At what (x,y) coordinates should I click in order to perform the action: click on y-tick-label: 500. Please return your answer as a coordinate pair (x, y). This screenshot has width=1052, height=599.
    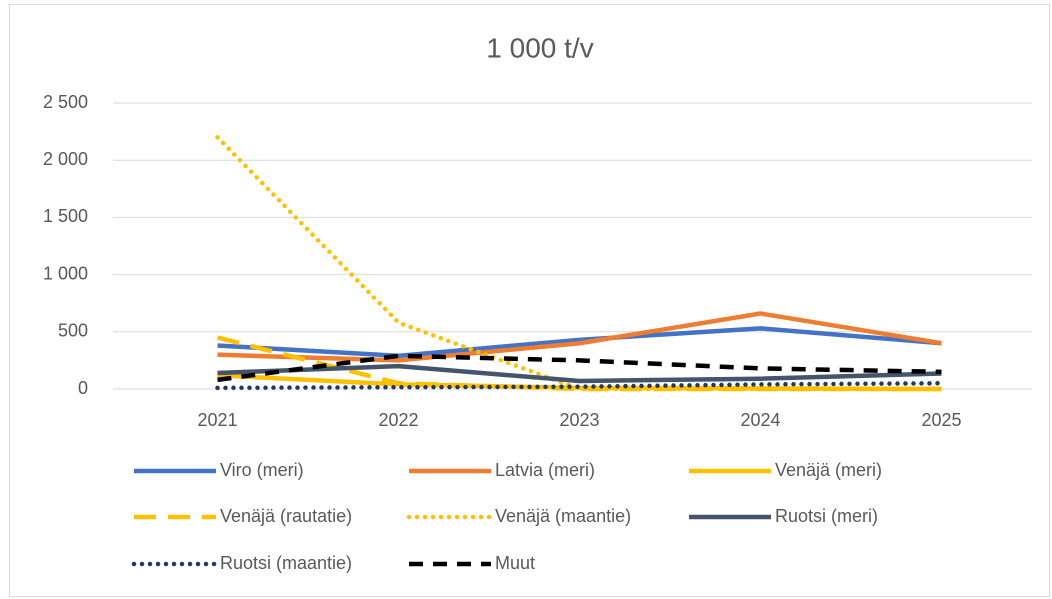
    Looking at the image, I should click on (73, 331).